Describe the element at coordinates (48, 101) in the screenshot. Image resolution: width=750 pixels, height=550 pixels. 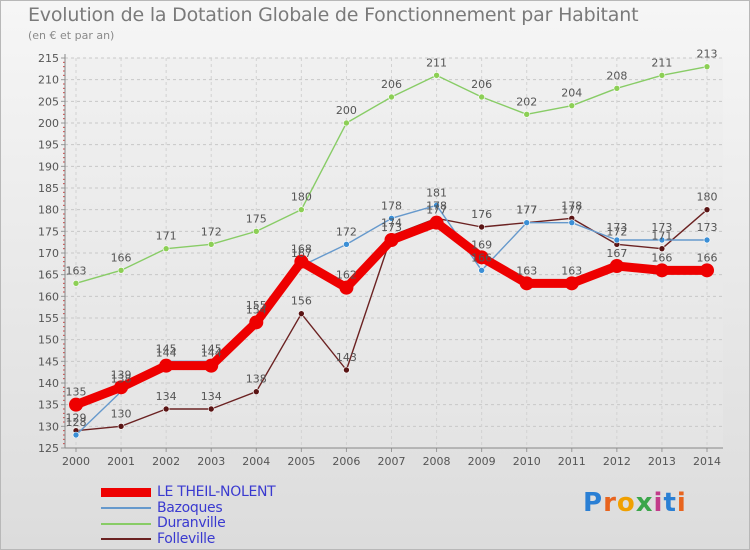
I see `y-tick-label: 205` at that location.